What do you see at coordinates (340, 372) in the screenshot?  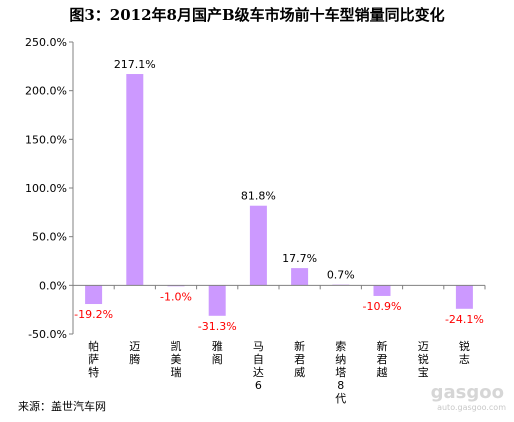 I see `category-label: 索纳塔 8 代` at bounding box center [340, 372].